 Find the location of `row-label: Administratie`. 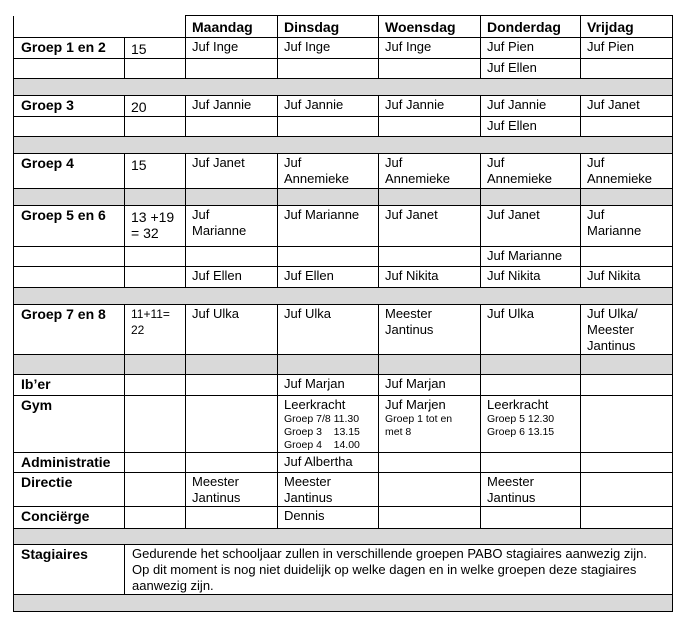

row-label: Administratie is located at coordinates (69, 462).